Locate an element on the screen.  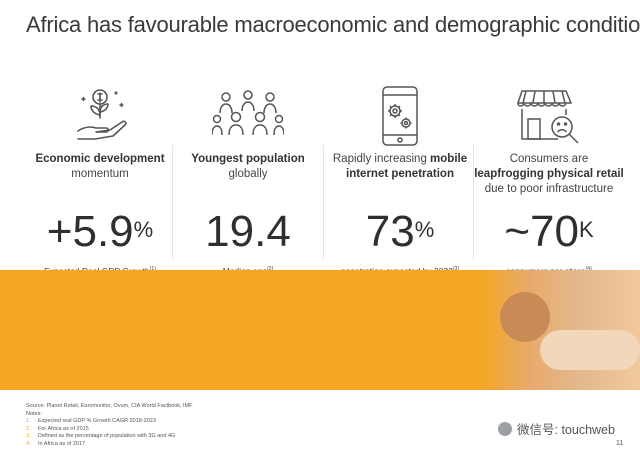
stat-value: 73% is located at coordinates (400, 232).